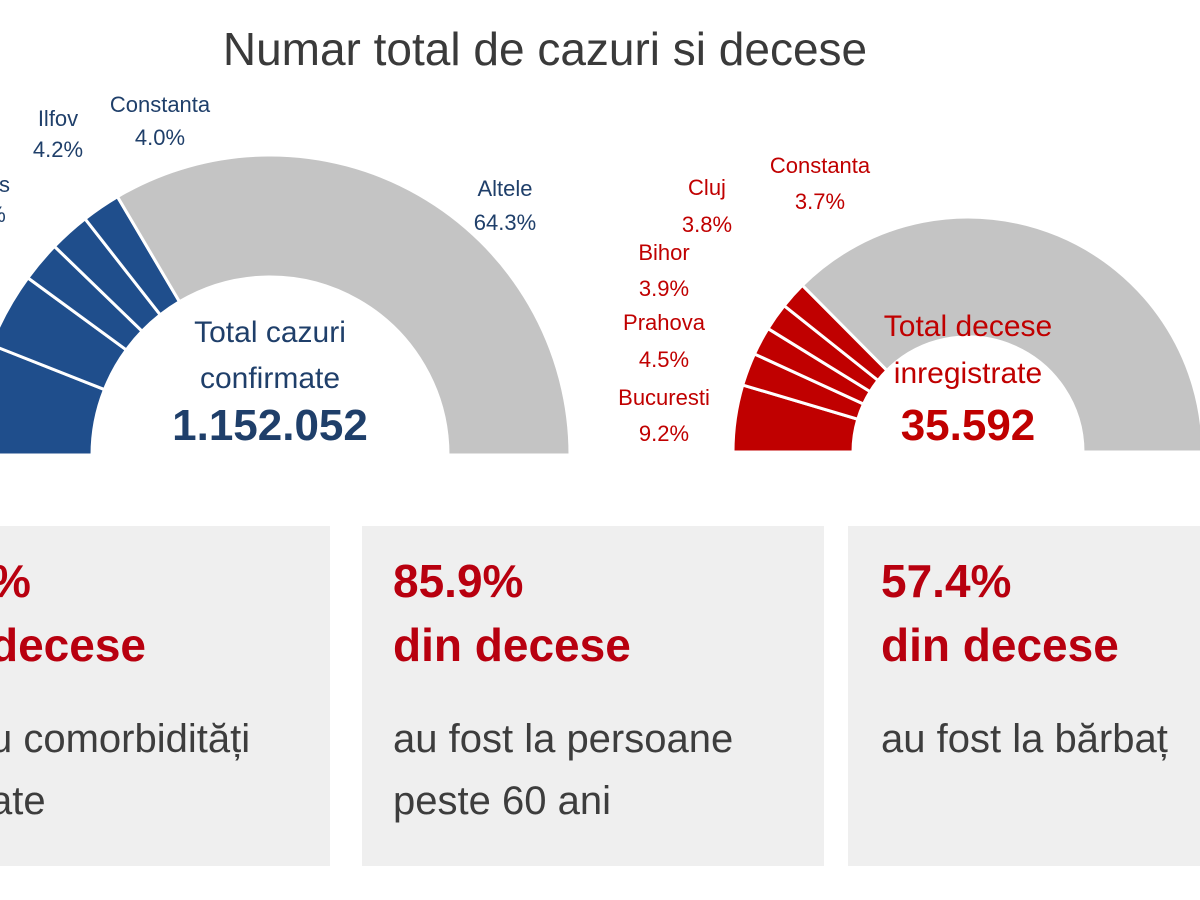 The height and width of the screenshot is (900, 1200). I want to click on stat-card-description-line1: au fost la persoane, so click(563, 739).